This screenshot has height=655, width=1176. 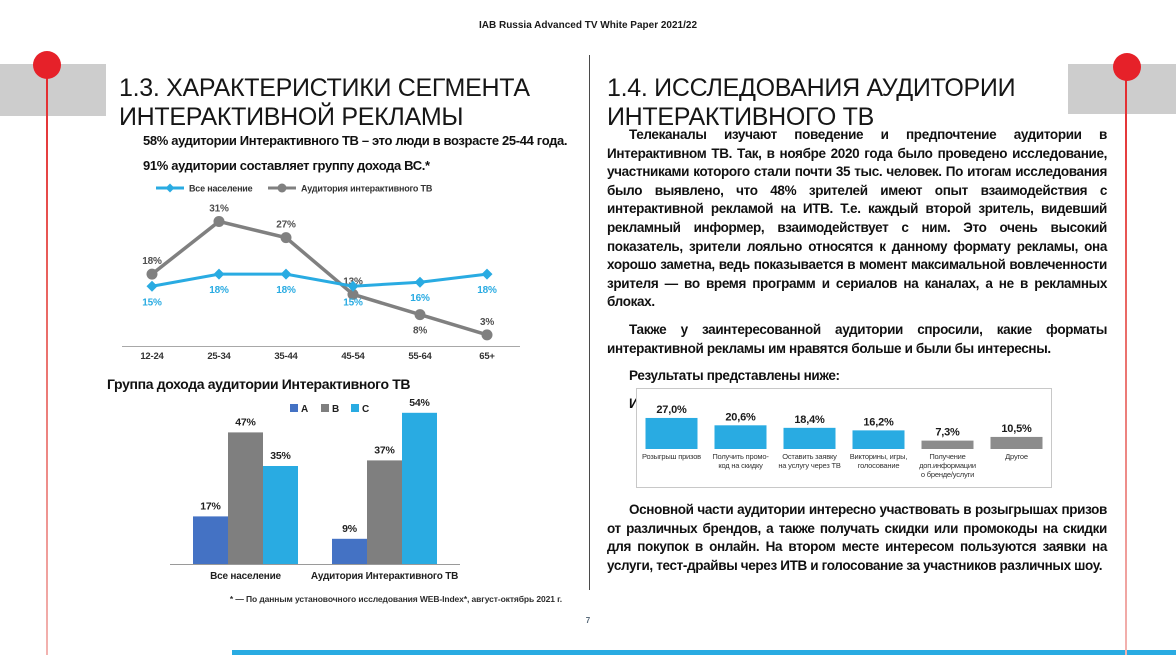 What do you see at coordinates (219, 356) in the screenshot?
I see `x-tick-label: 25-34` at bounding box center [219, 356].